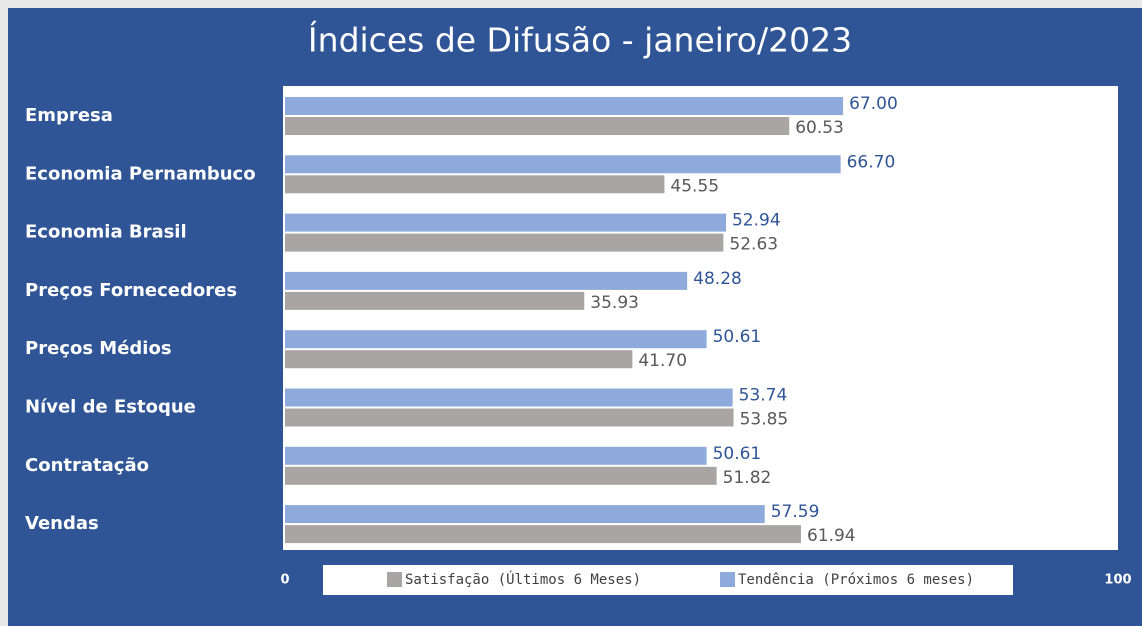 This screenshot has width=1142, height=626. I want to click on data-label: 53.74, so click(763, 396).